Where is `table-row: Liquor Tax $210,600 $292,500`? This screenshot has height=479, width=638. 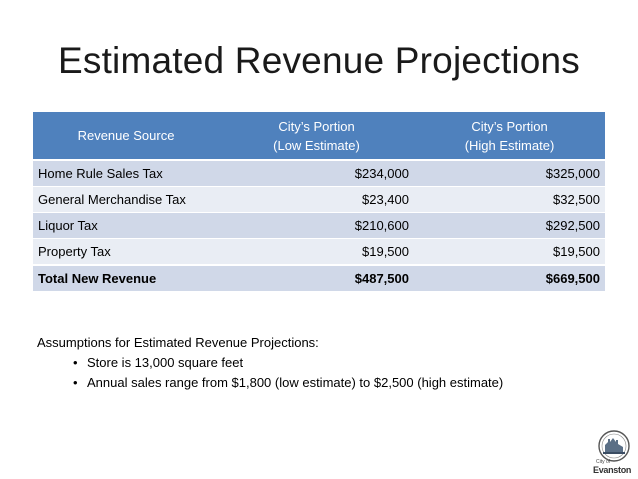
table-row: Liquor Tax $210,600 $292,500 is located at coordinates (319, 225).